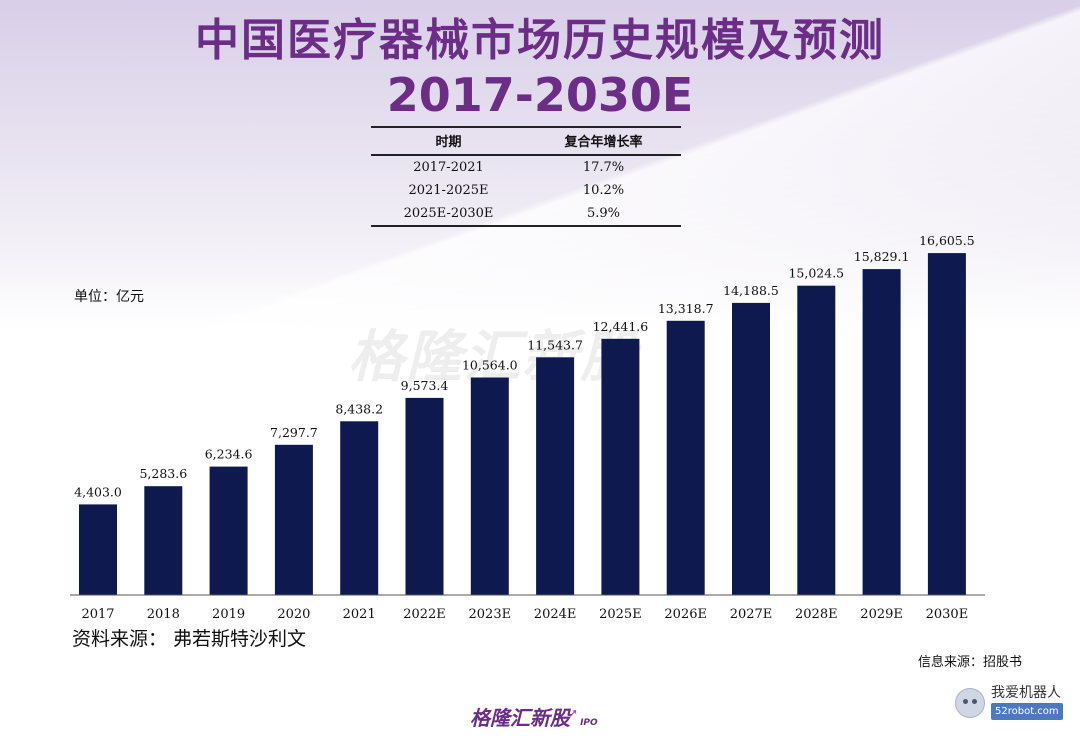 Image resolution: width=1080 pixels, height=743 pixels. Describe the element at coordinates (816, 440) in the screenshot. I see `bar-2028E` at that location.